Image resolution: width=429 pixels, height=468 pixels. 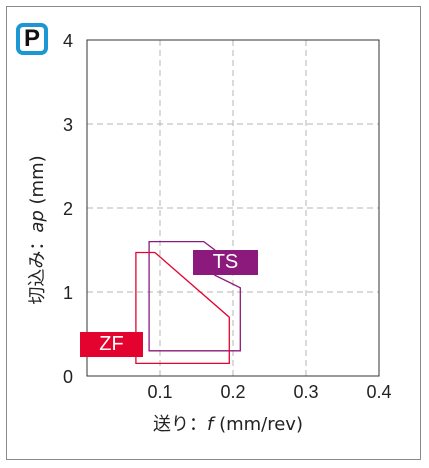 I want to click on x-axis-label: 送り：f (mm/rev), so click(x=228, y=423).